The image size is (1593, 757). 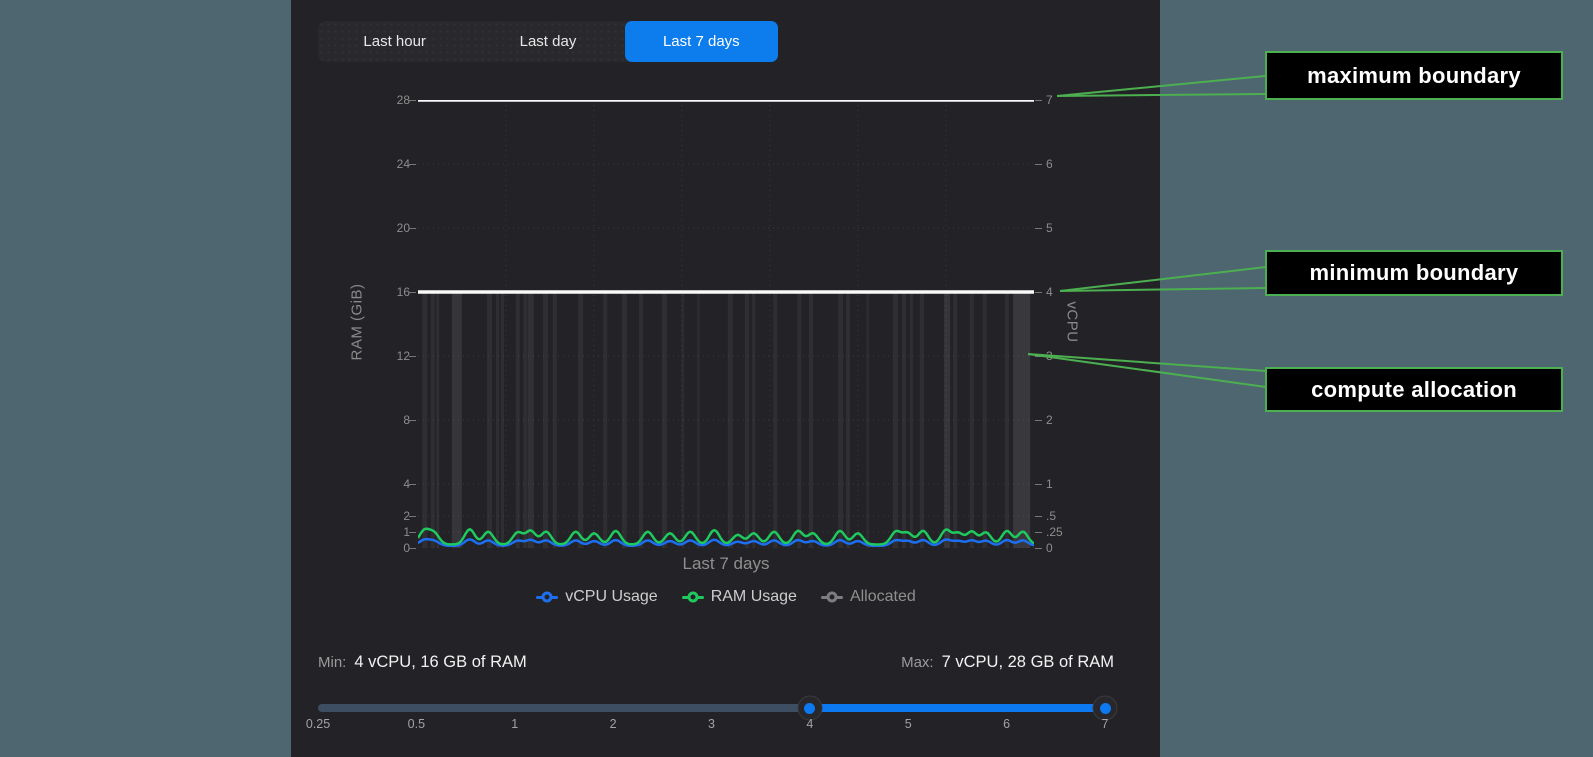 I want to click on annotation-minimum-boundary: minimum boundary, so click(x=1414, y=273).